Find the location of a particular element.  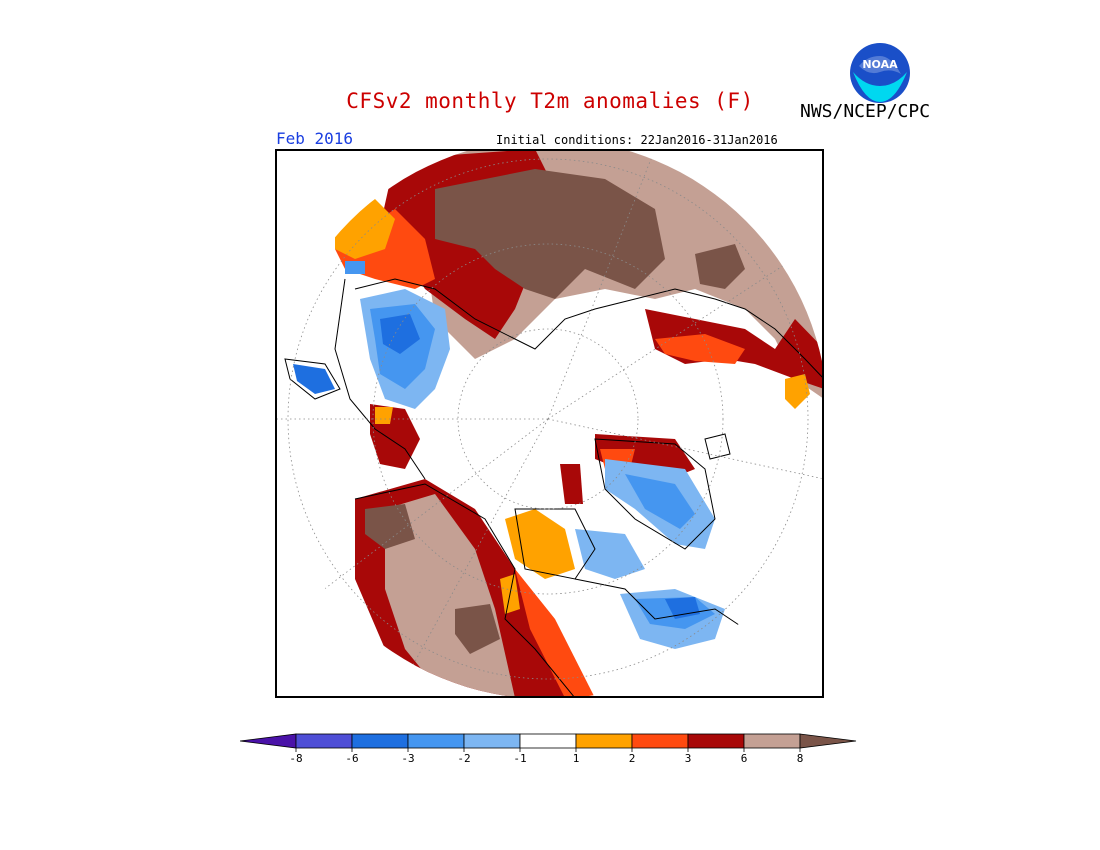

arctic-orange is located at coordinates (540, 544).